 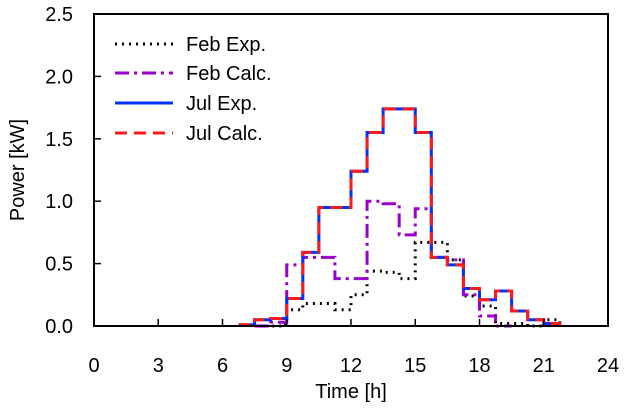 What do you see at coordinates (59, 77) in the screenshot?
I see `y-tick-label: 2.0` at bounding box center [59, 77].